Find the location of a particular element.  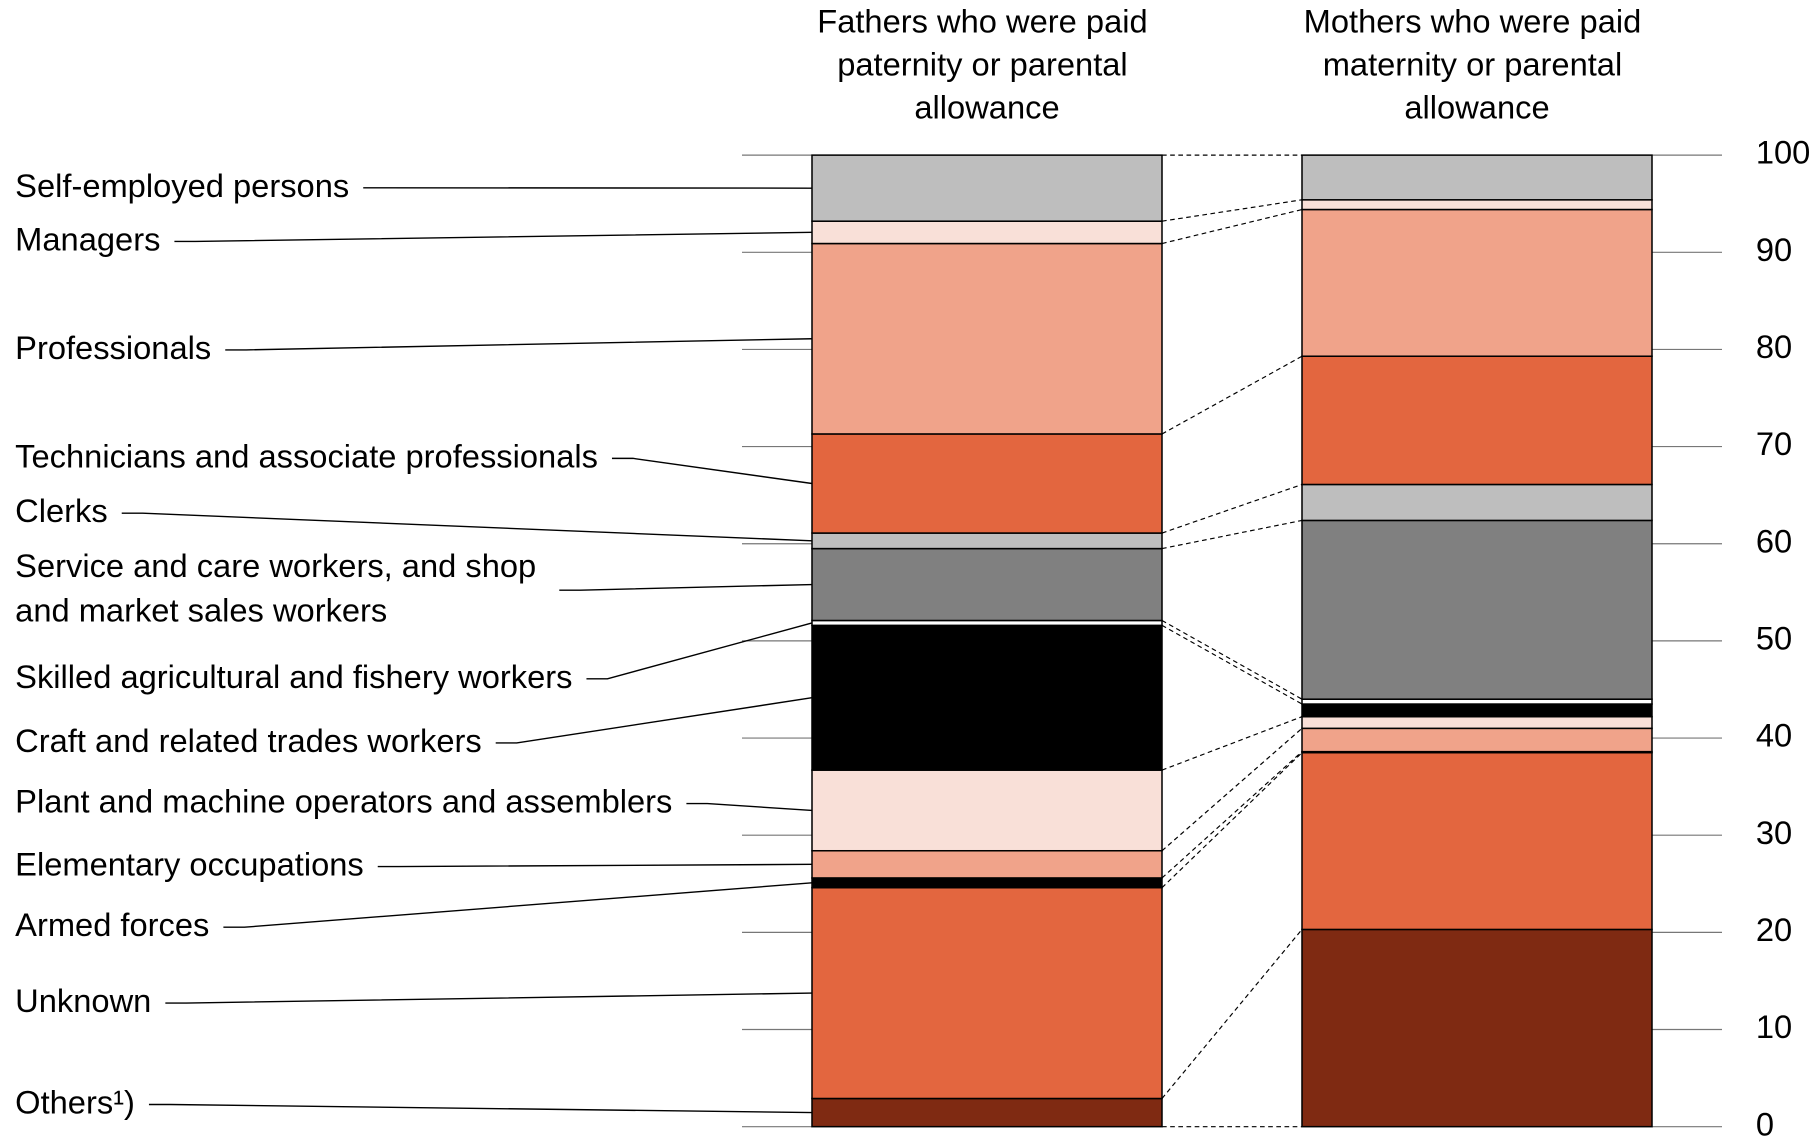

legend-label: Skilled agricultural and fishery workers is located at coordinates (293, 675).